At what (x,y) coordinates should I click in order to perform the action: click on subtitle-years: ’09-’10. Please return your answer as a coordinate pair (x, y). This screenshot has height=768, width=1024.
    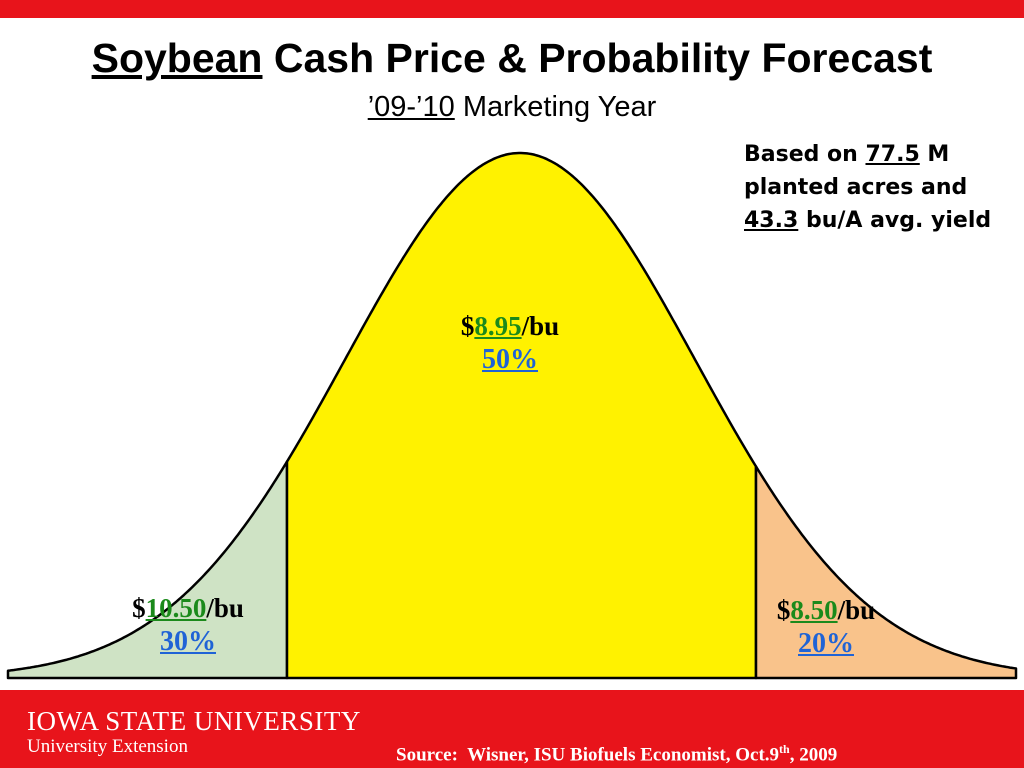
    Looking at the image, I should click on (411, 107).